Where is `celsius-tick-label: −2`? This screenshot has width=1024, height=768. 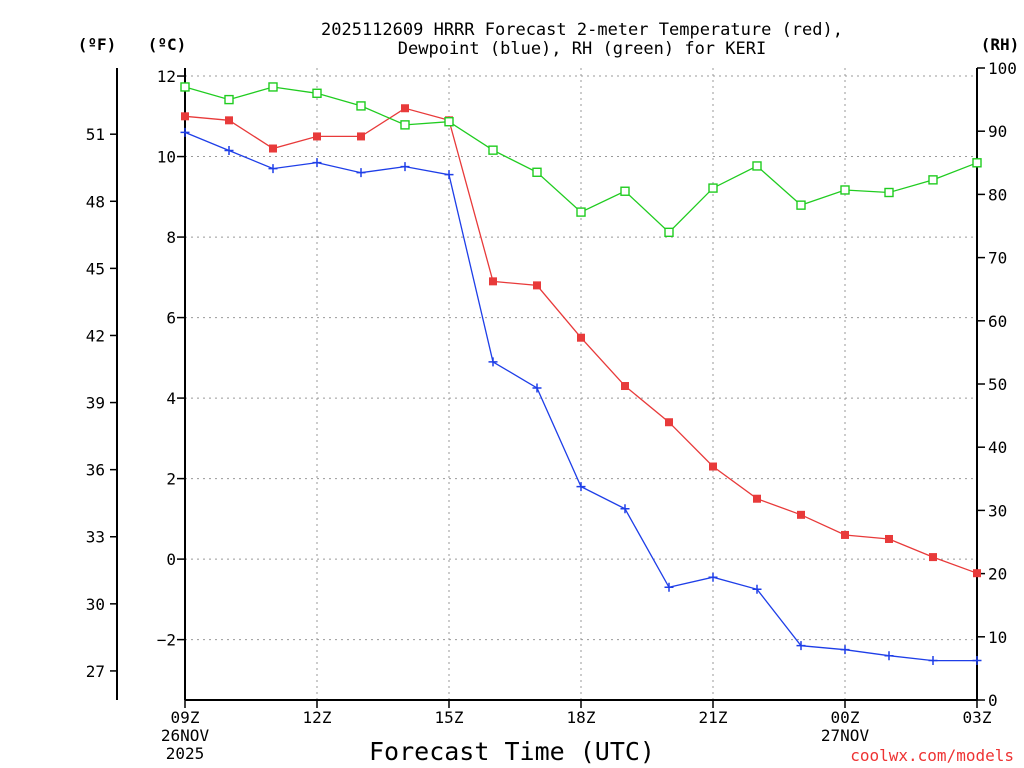
celsius-tick-label: −2 is located at coordinates (166, 640).